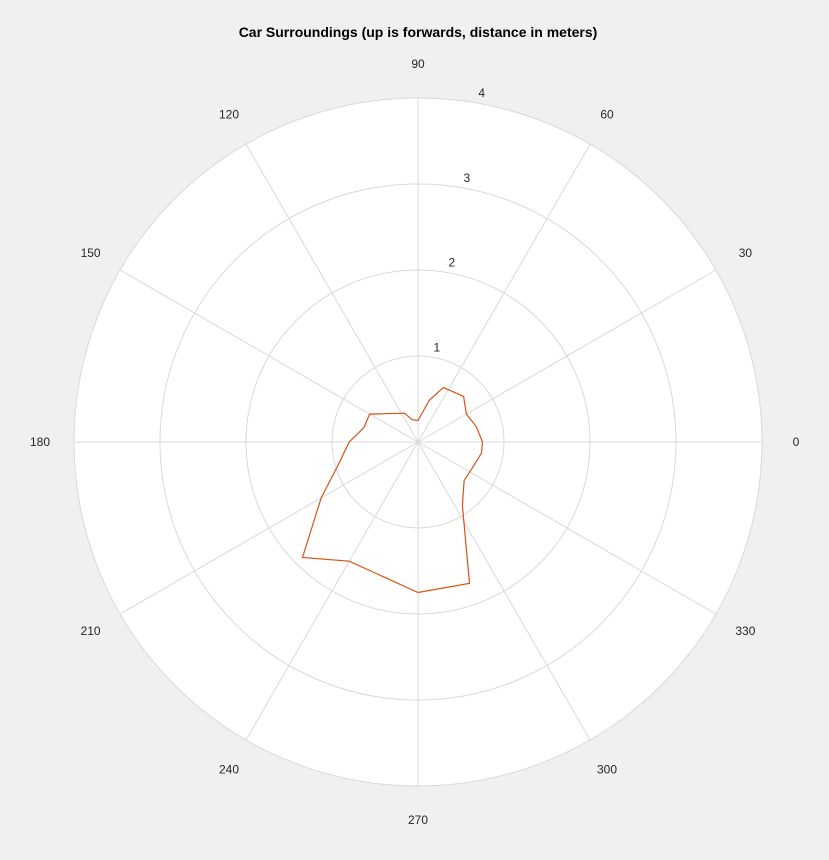 This screenshot has height=860, width=829. Describe the element at coordinates (607, 769) in the screenshot. I see `theta-tick-label: 300` at that location.